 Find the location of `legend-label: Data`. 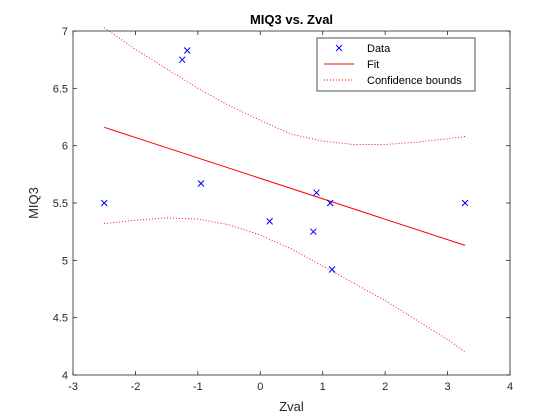

legend-label: Data is located at coordinates (379, 49).